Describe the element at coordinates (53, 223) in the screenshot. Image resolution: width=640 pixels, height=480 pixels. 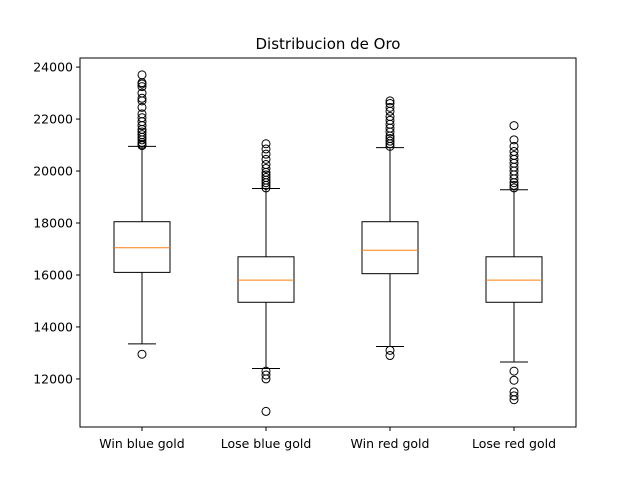
I see `y-tick-label: 18000` at that location.